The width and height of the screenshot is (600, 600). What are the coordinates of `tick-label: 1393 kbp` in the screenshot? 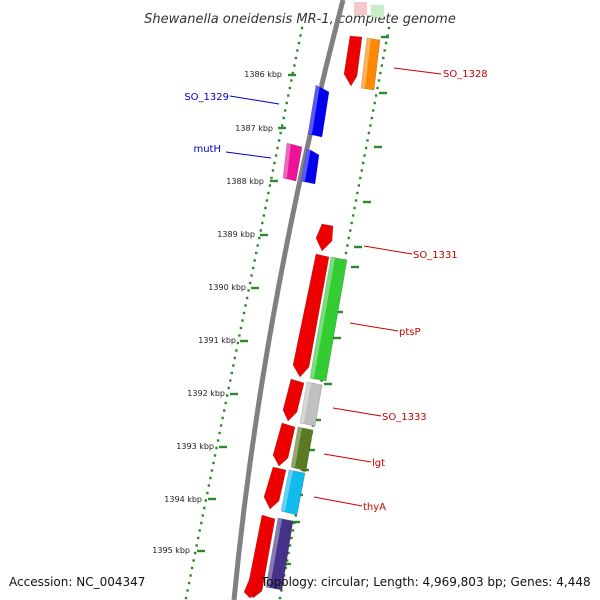 It's located at (195, 446).